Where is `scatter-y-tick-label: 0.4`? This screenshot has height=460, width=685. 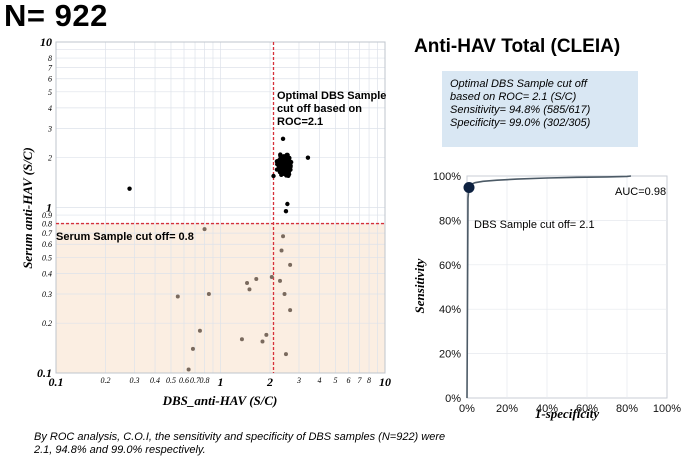
scatter-y-tick-label: 0.4 is located at coordinates (47, 273).